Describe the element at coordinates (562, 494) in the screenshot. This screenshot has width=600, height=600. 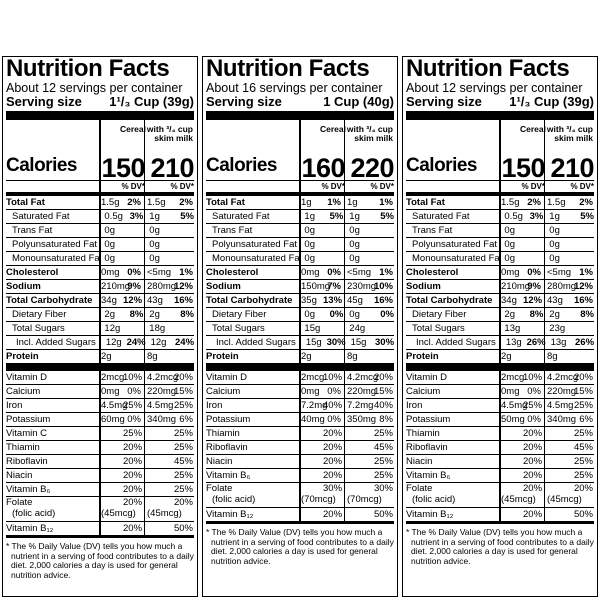
I see `folate-milk-cell: (45mcg)` at that location.